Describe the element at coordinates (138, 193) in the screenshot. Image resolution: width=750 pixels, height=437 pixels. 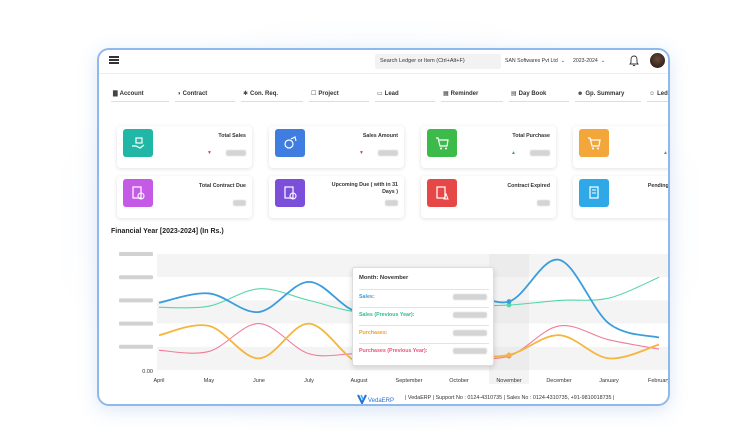
I see `document-clock-icon` at that location.